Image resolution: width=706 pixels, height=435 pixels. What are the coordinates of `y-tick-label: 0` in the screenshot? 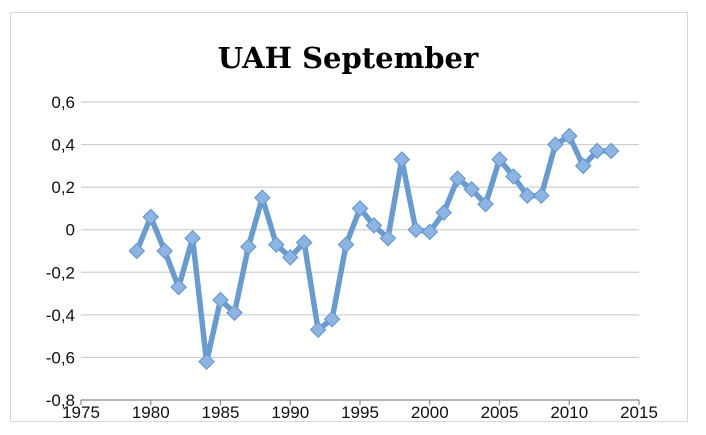 It's located at (70, 230).